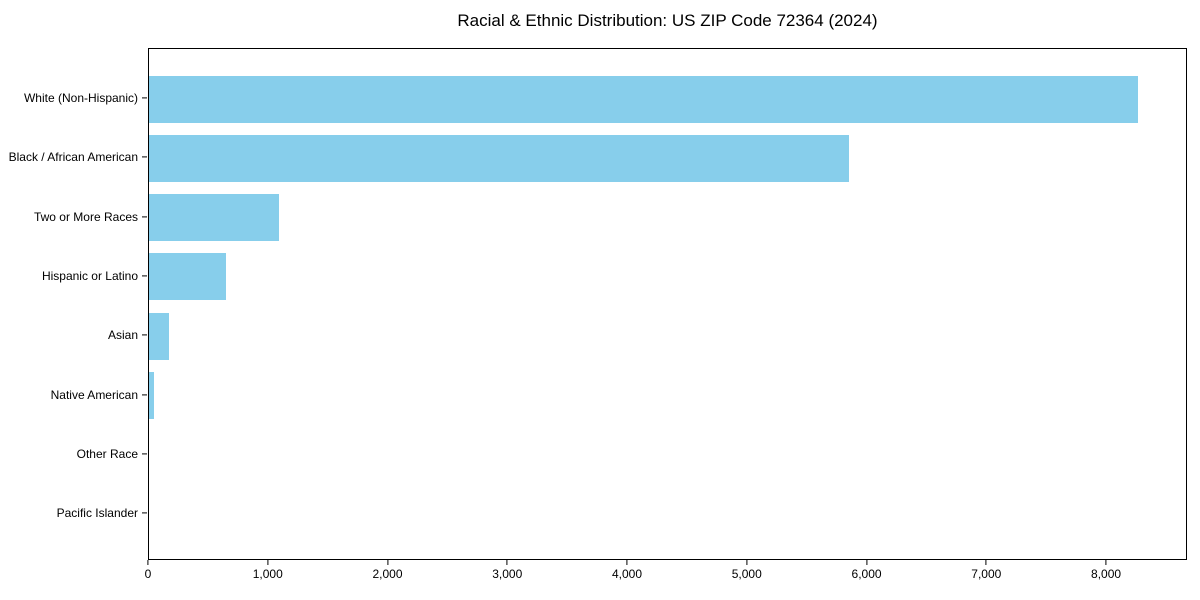 The image size is (1200, 600). Describe the element at coordinates (507, 574) in the screenshot. I see `x-tick-label: 3,000` at that location.